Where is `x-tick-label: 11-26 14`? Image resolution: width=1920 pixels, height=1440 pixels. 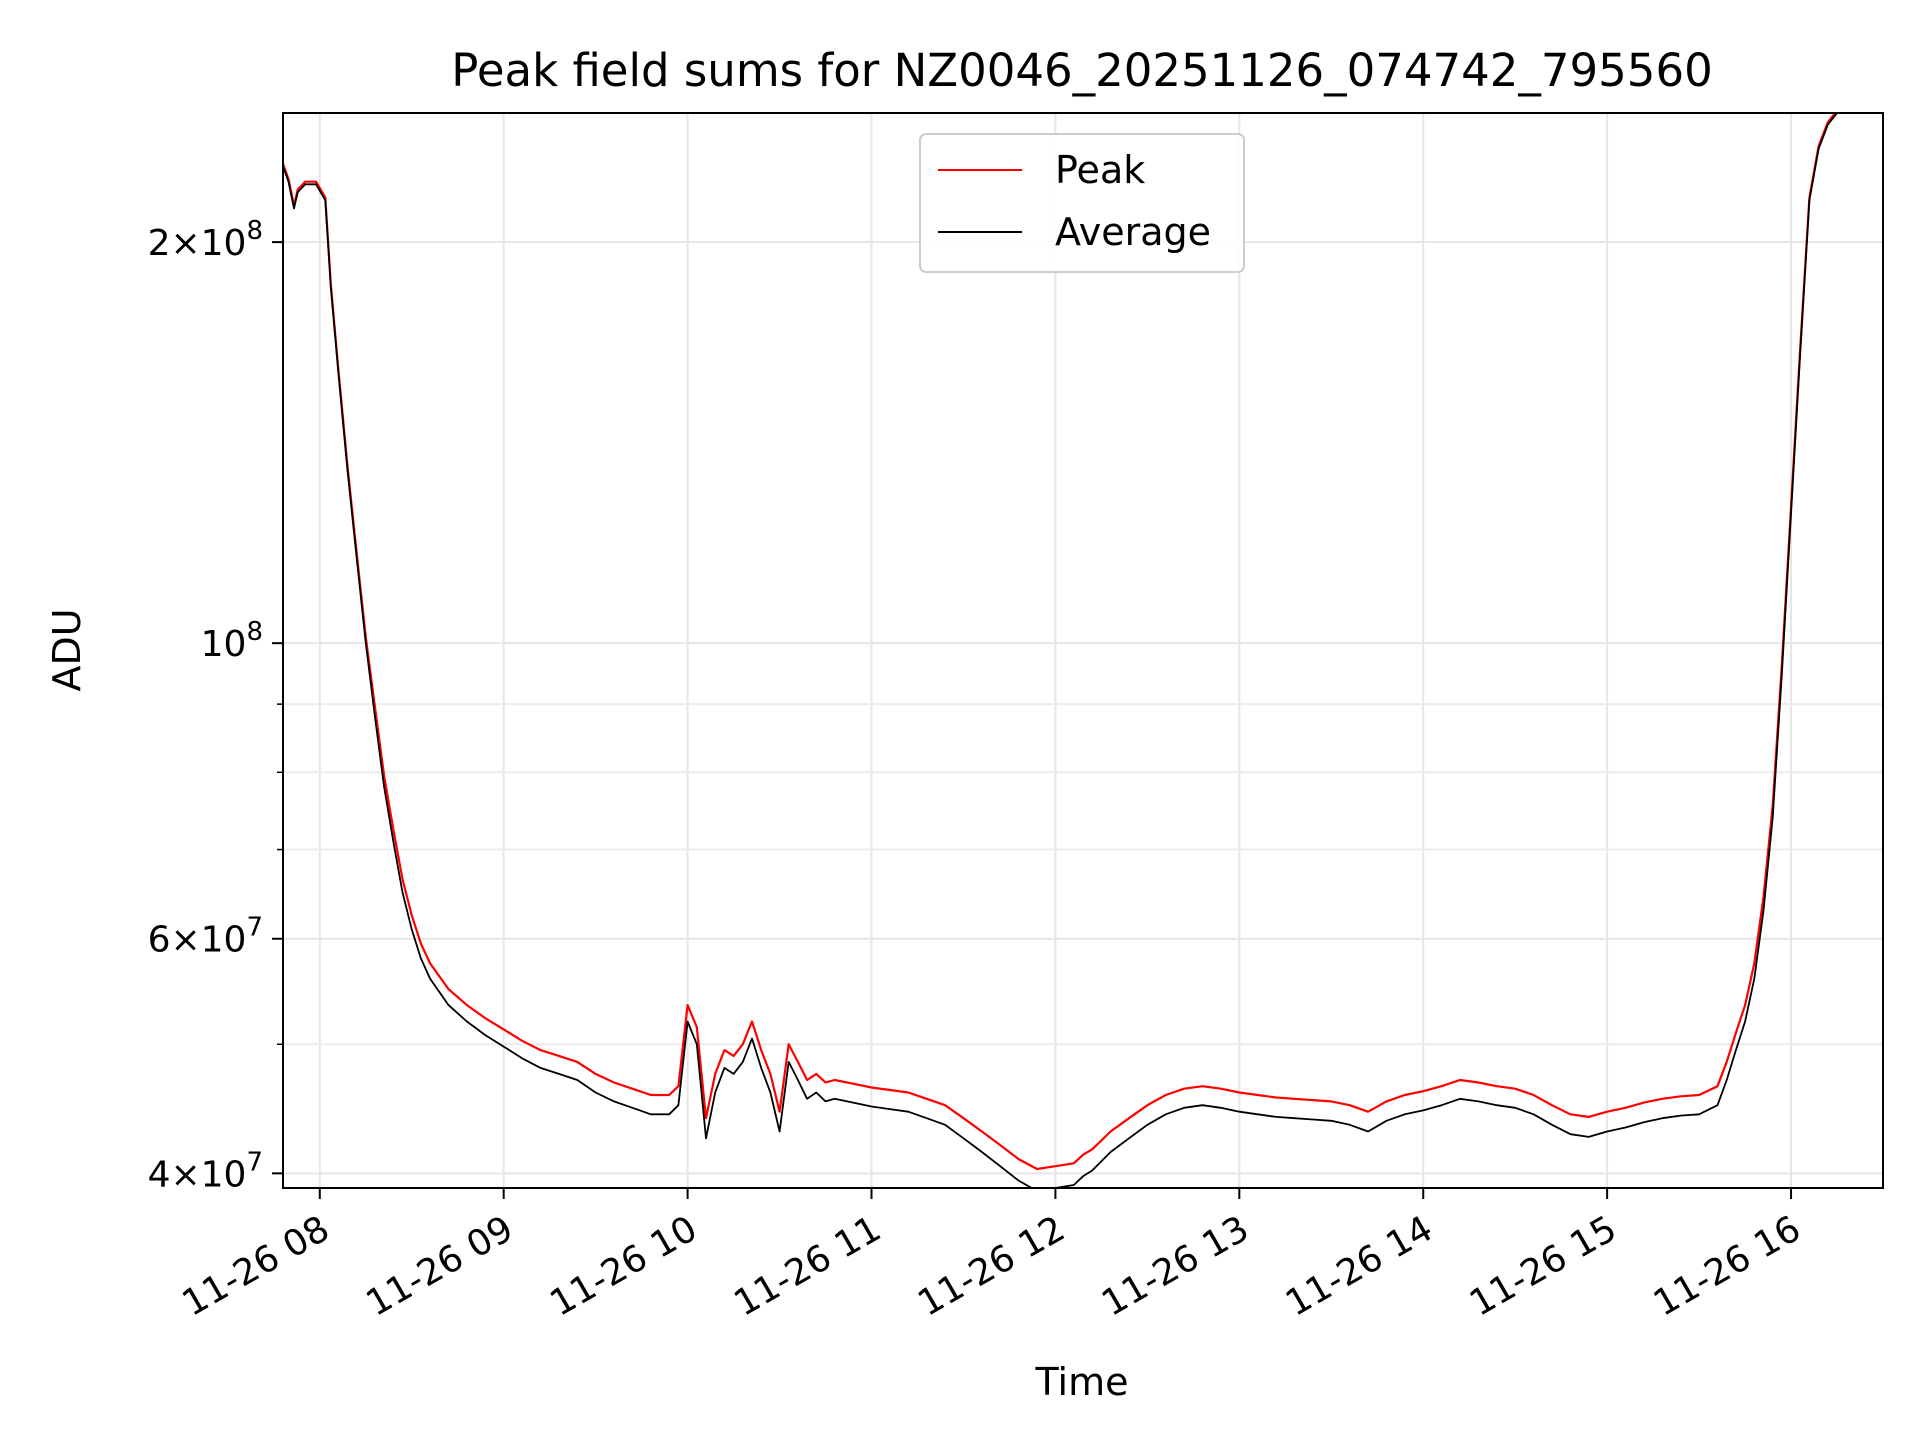
x-tick-label: 11-26 14 is located at coordinates (1359, 1266).